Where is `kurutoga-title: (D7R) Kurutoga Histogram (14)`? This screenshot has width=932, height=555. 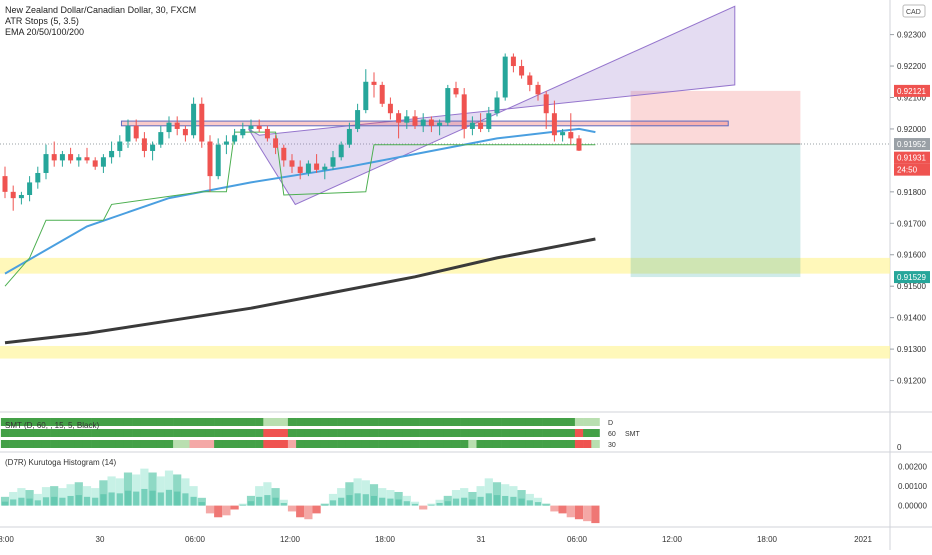 kurutoga-title: (D7R) Kurutoga Histogram (14) is located at coordinates (61, 462).